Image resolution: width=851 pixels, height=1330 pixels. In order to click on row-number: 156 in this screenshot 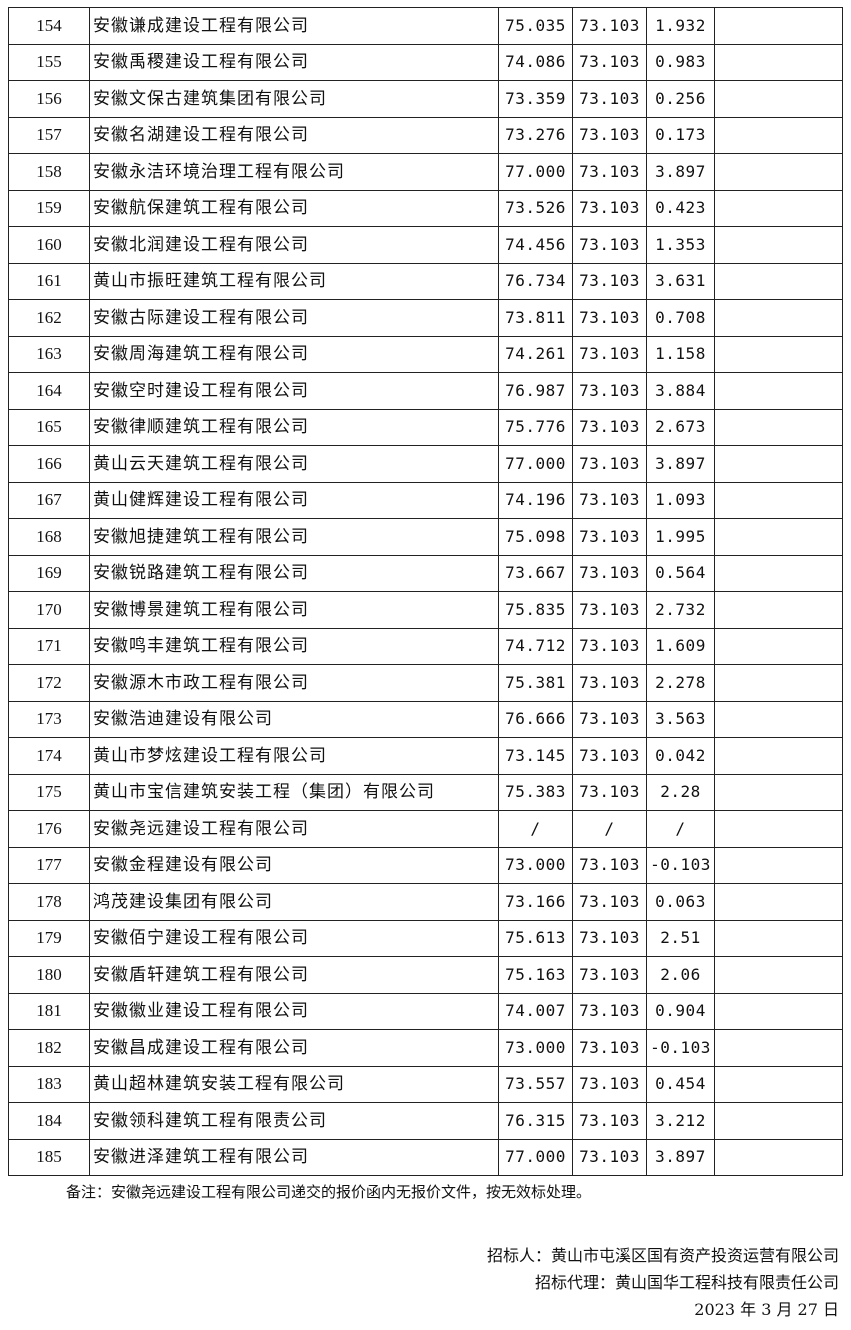, I will do `click(49, 99)`.